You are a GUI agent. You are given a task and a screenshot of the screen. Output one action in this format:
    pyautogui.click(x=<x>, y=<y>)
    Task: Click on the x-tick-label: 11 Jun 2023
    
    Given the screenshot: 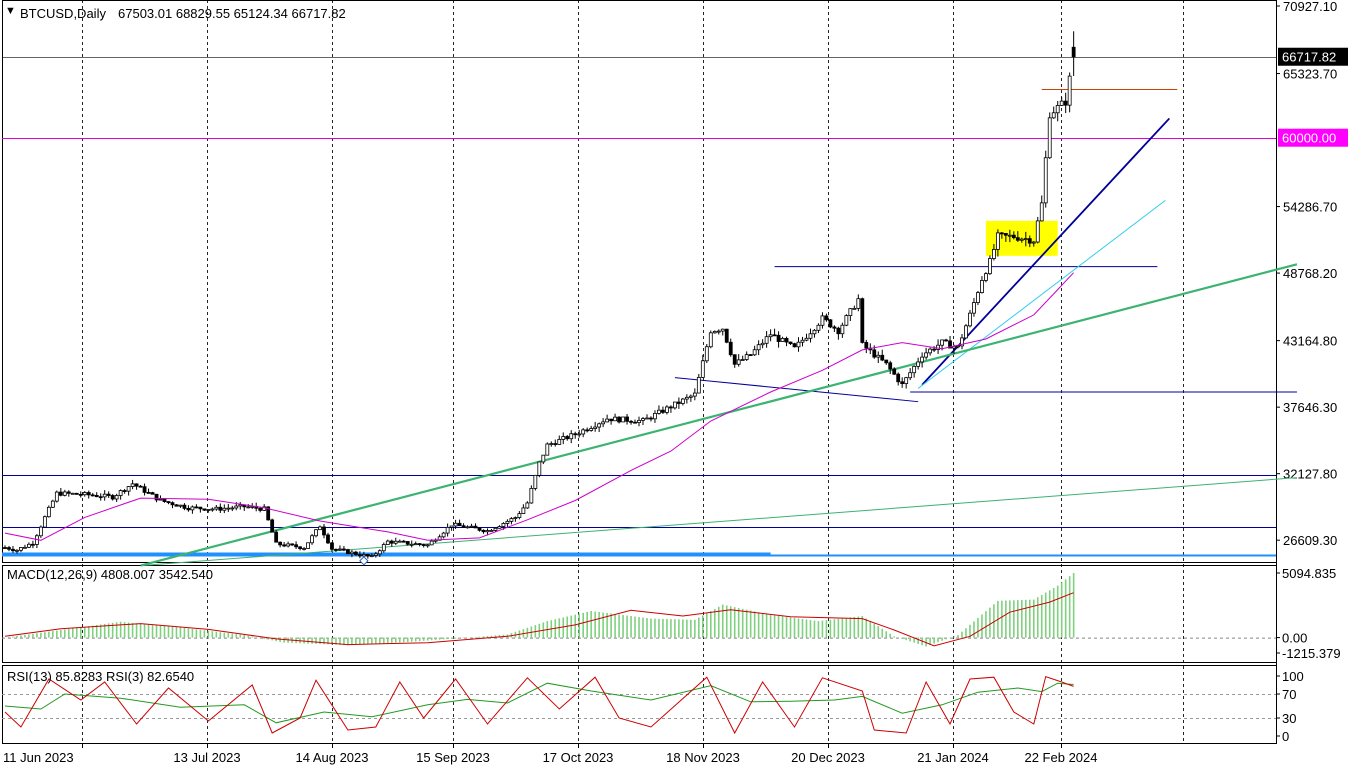 What is the action you would take?
    pyautogui.click(x=38, y=757)
    